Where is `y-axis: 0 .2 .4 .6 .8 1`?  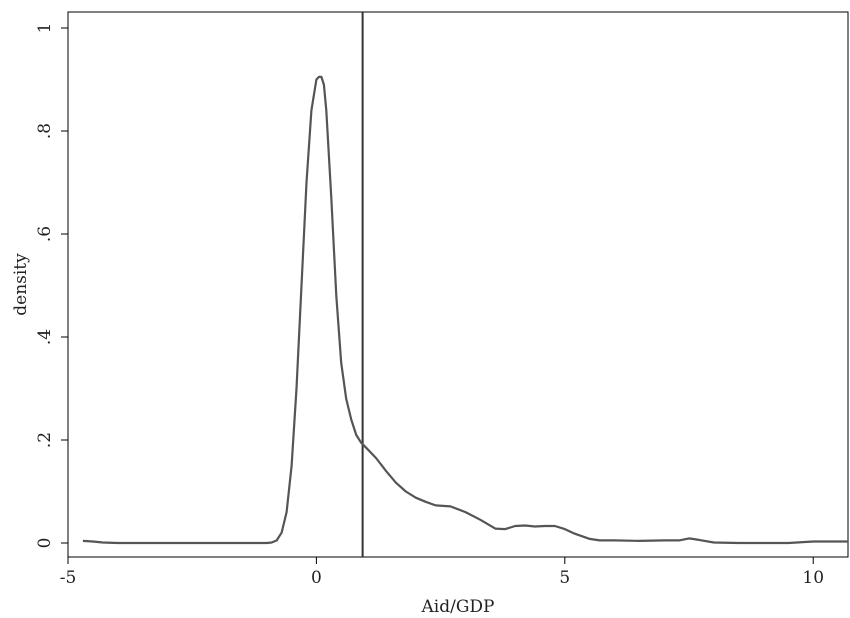 y-axis: 0 .2 .4 .6 .8 1 is located at coordinates (51, 286).